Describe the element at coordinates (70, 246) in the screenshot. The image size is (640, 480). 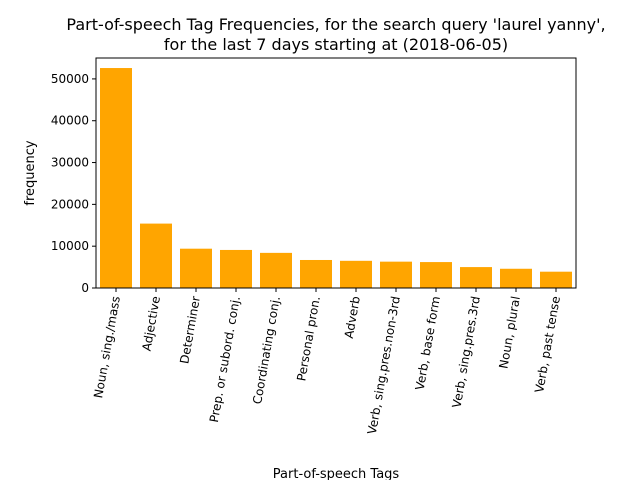
I see `y-tick-label: 10000` at that location.